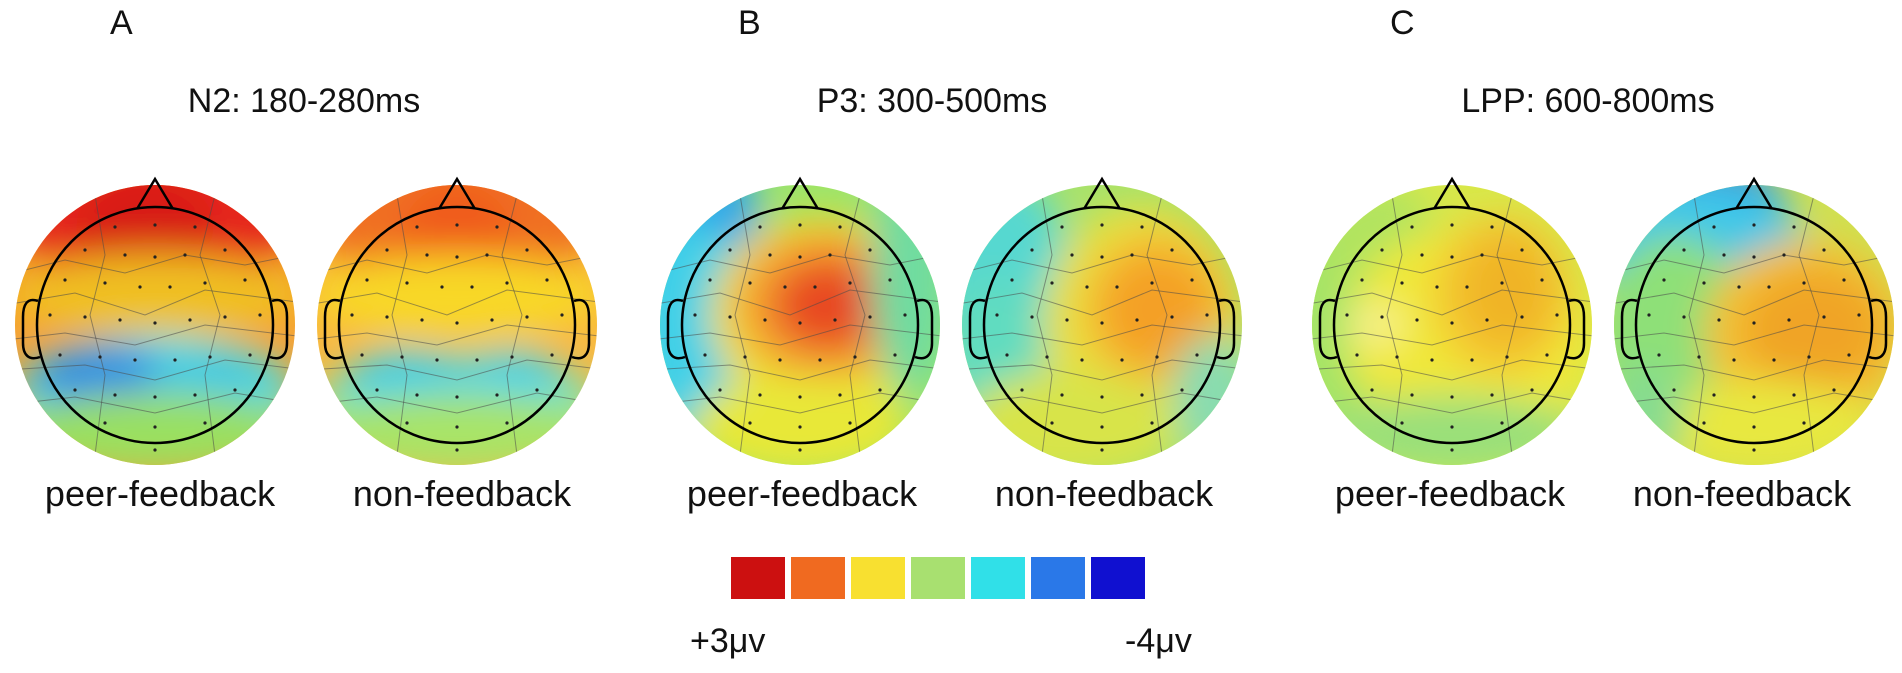 Image resolution: width=1902 pixels, height=673 pixels. Describe the element at coordinates (878, 578) in the screenshot. I see `colorbar-swatch` at that location.